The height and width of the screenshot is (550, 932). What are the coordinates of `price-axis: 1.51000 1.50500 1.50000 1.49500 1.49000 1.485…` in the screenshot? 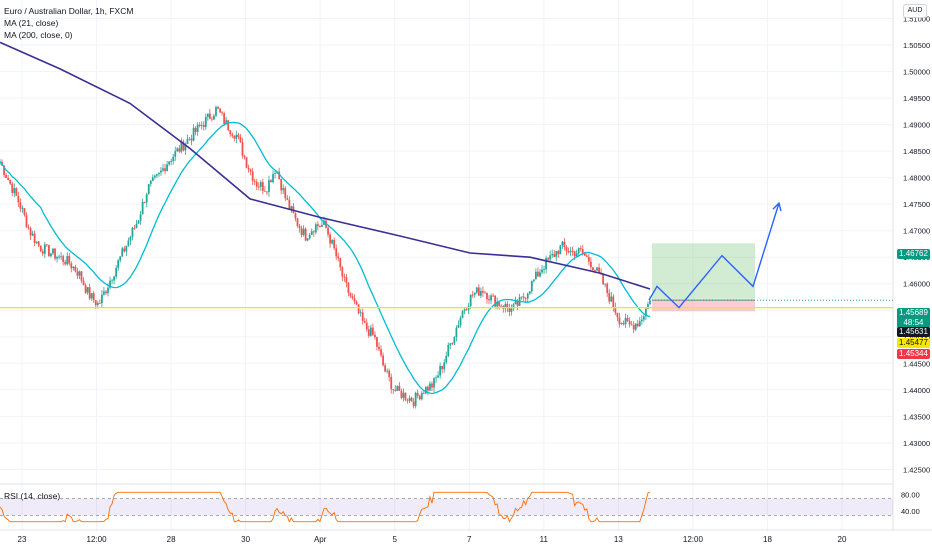 It's located at (915, 266).